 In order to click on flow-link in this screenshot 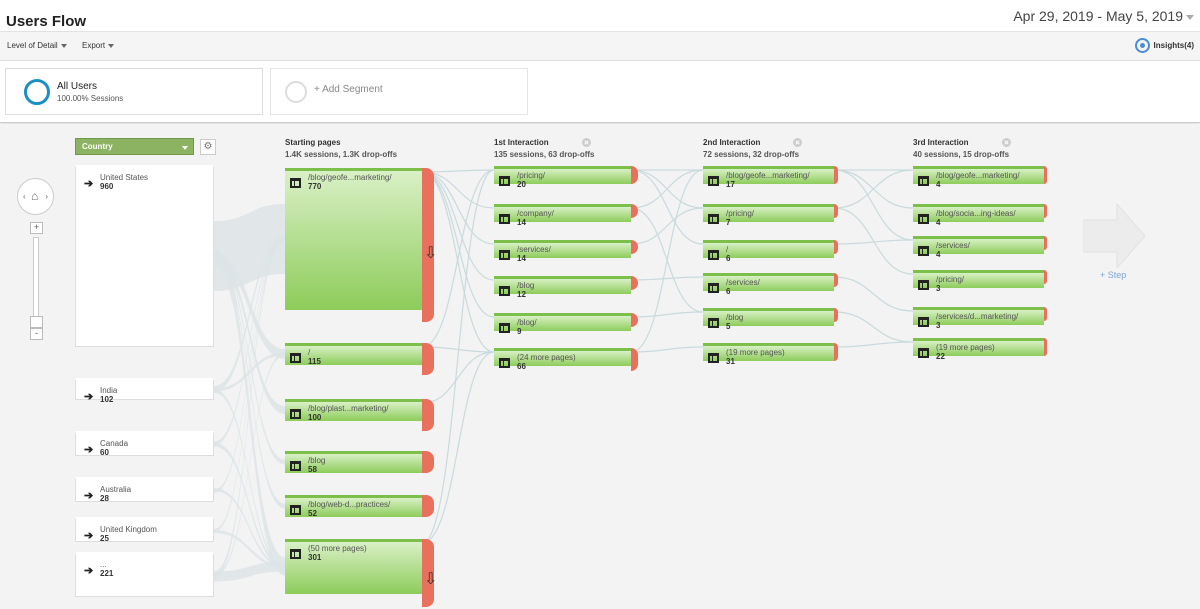, I will do `click(458, 258)`.